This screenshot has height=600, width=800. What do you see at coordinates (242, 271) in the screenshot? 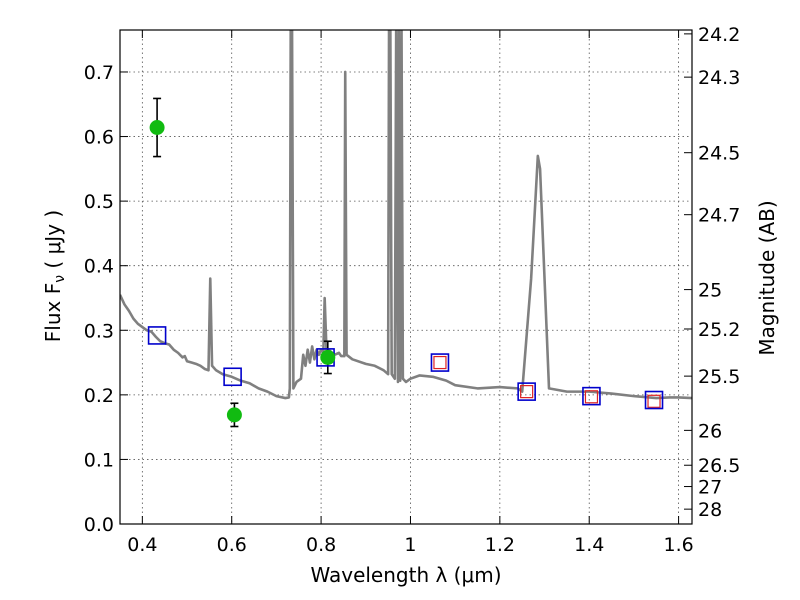
I see `observed-points` at bounding box center [242, 271].